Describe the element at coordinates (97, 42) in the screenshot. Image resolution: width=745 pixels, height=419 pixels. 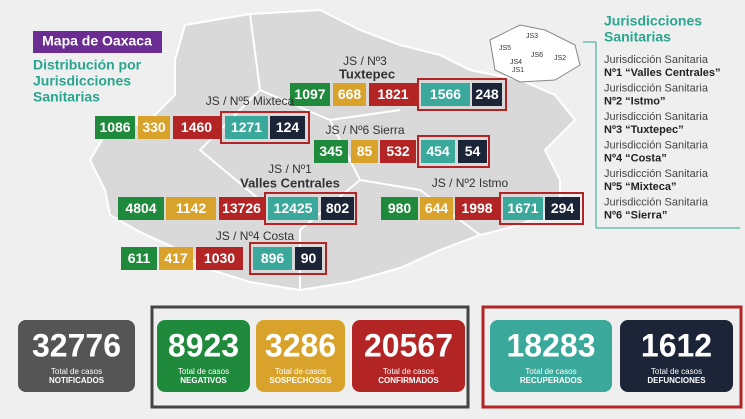
I see `badge` at that location.